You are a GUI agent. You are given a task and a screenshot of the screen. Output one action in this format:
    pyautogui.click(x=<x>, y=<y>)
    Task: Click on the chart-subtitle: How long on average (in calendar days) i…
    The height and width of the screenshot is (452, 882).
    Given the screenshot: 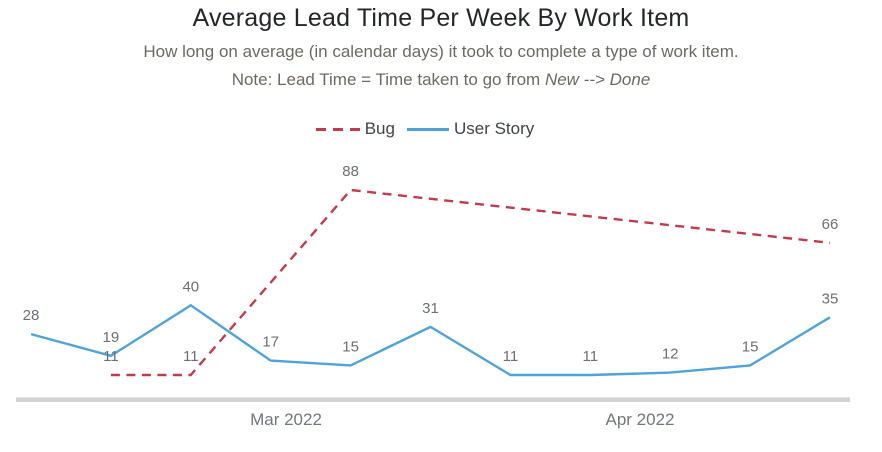 What is the action you would take?
    pyautogui.click(x=441, y=51)
    